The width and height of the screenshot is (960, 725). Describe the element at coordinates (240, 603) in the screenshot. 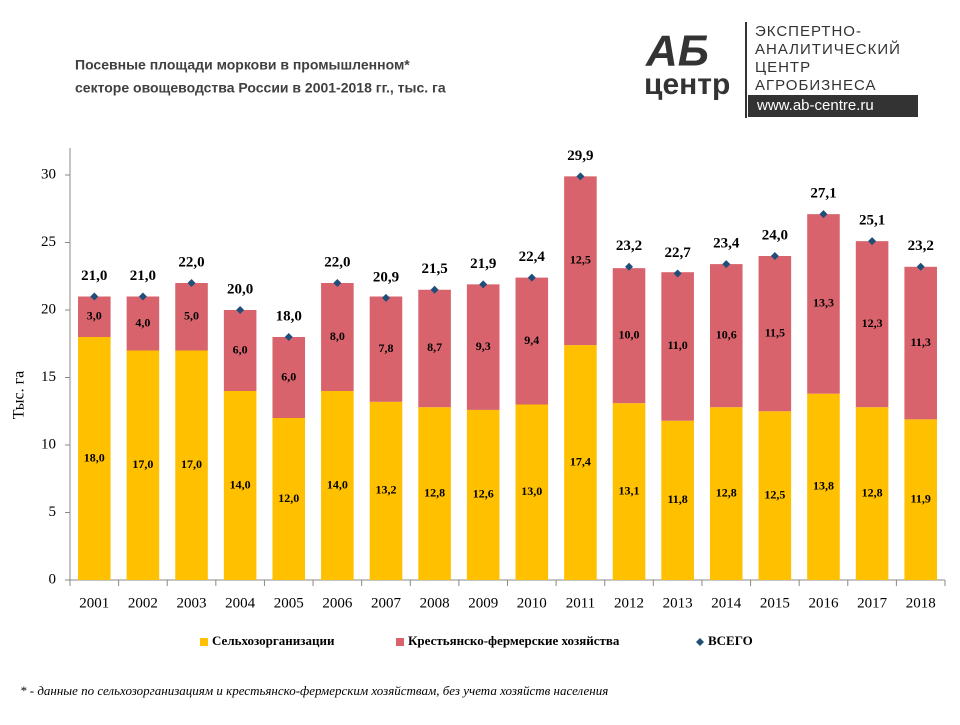

I see `x-tick-label: 2004` at that location.